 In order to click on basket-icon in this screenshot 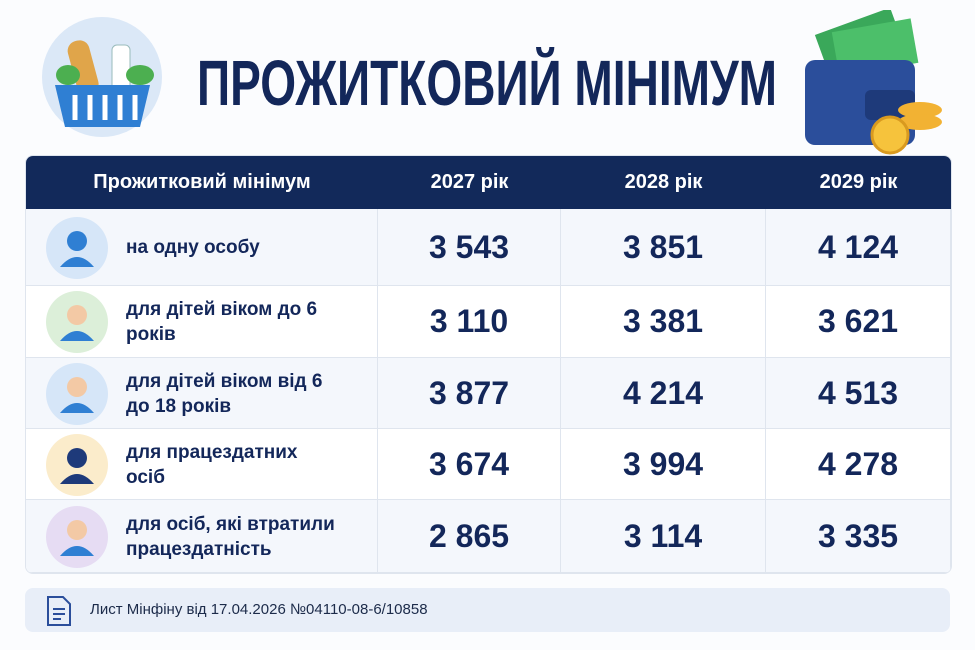, I will do `click(102, 77)`.